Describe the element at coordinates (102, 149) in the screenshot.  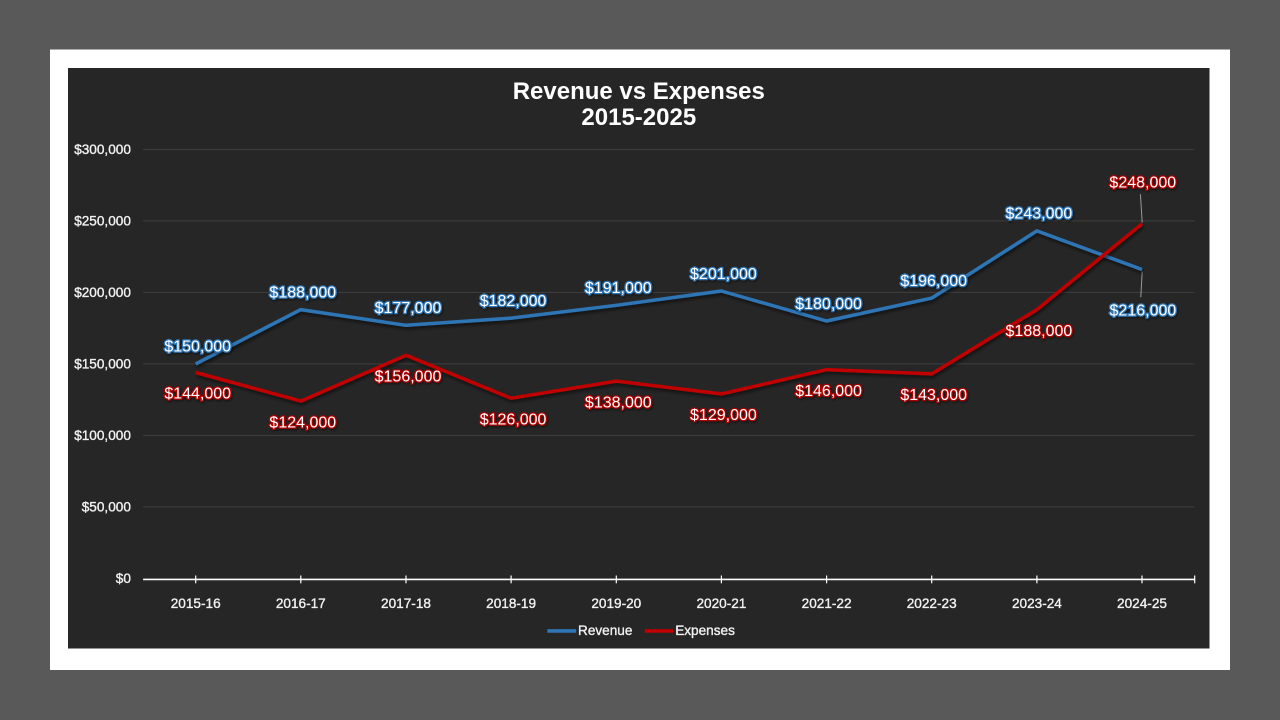
I see `svg-text: $300,000` at that location.